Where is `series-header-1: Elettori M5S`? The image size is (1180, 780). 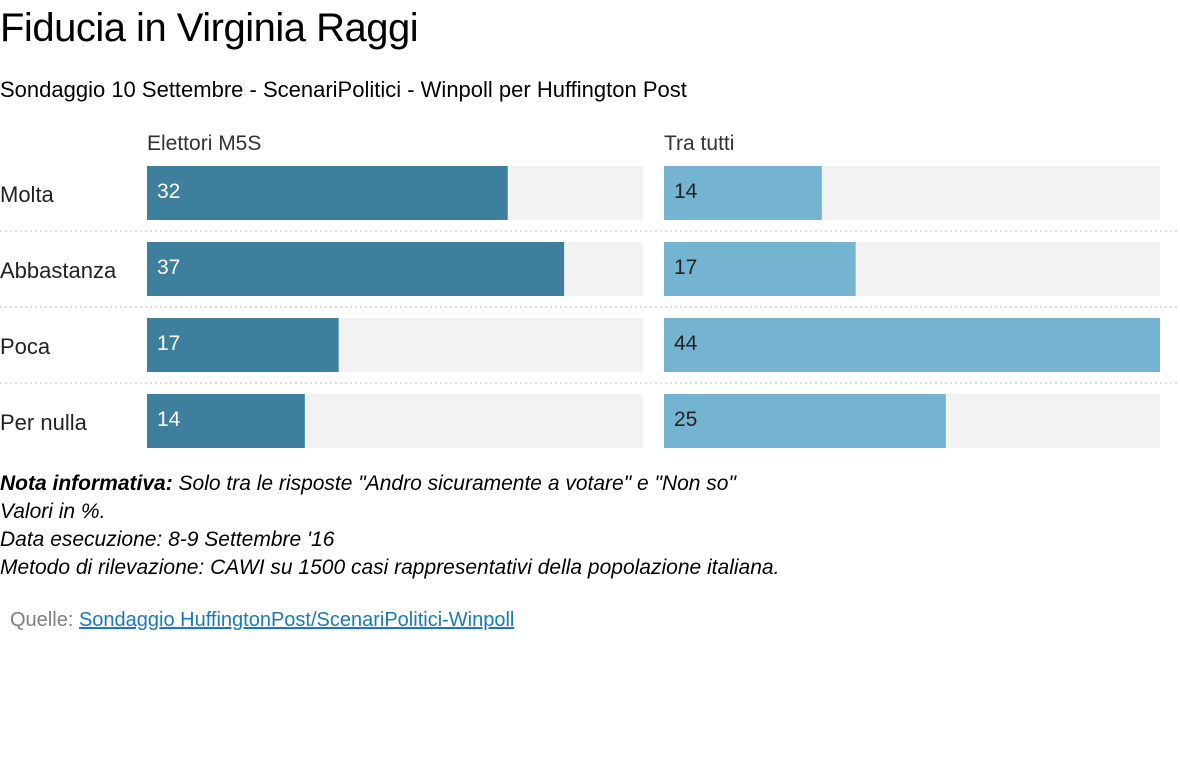
series-header-1: Elettori M5S is located at coordinates (204, 143).